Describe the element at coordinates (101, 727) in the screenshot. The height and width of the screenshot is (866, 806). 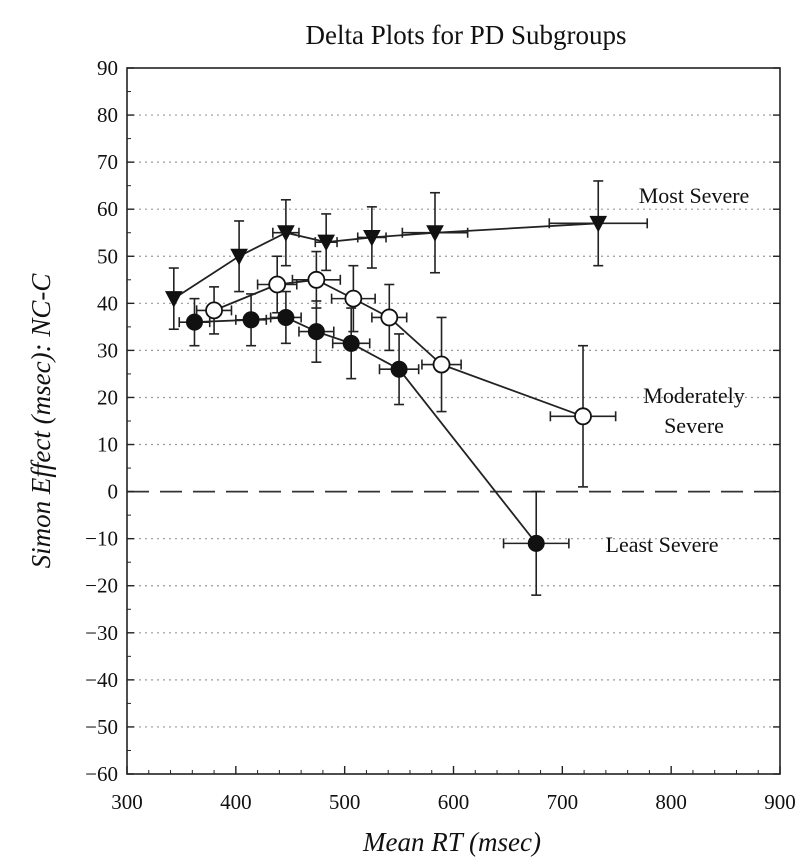
I see `y-tick-label: −50` at that location.